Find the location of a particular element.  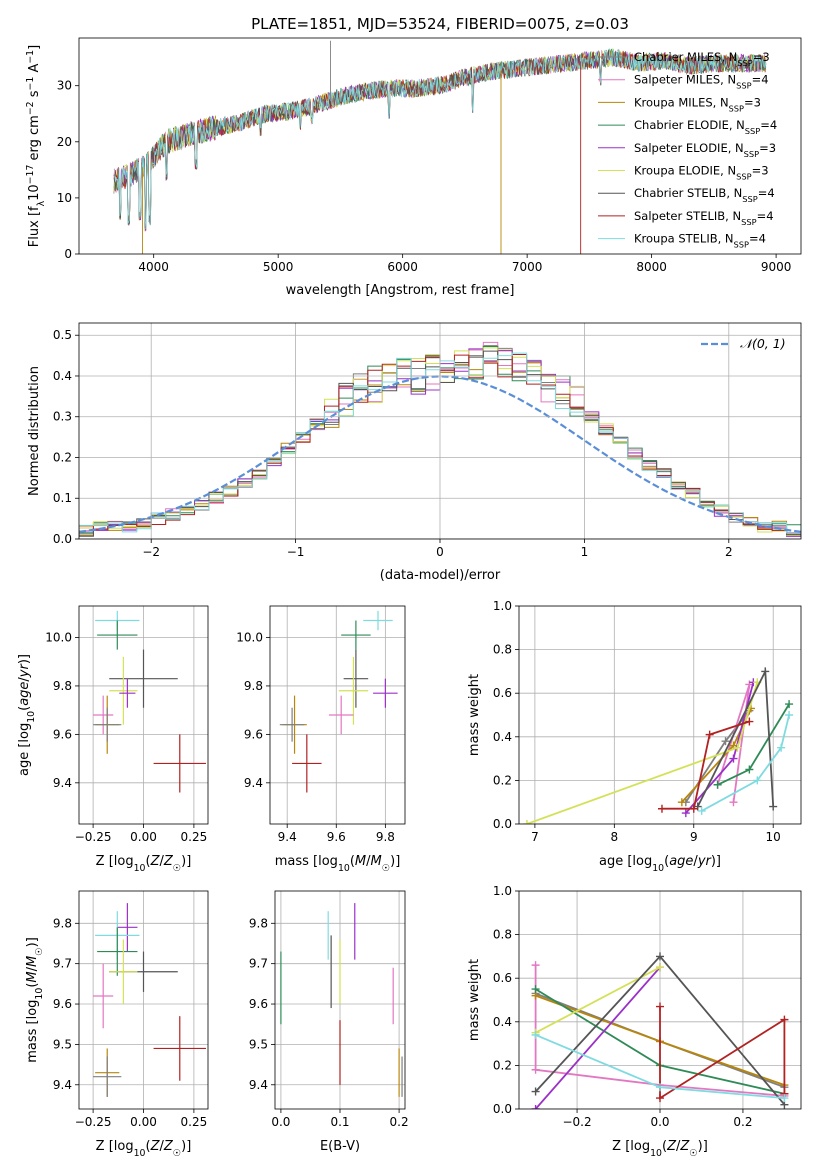

plot-area-mass-vs-ebv is located at coordinates (340, 1000).